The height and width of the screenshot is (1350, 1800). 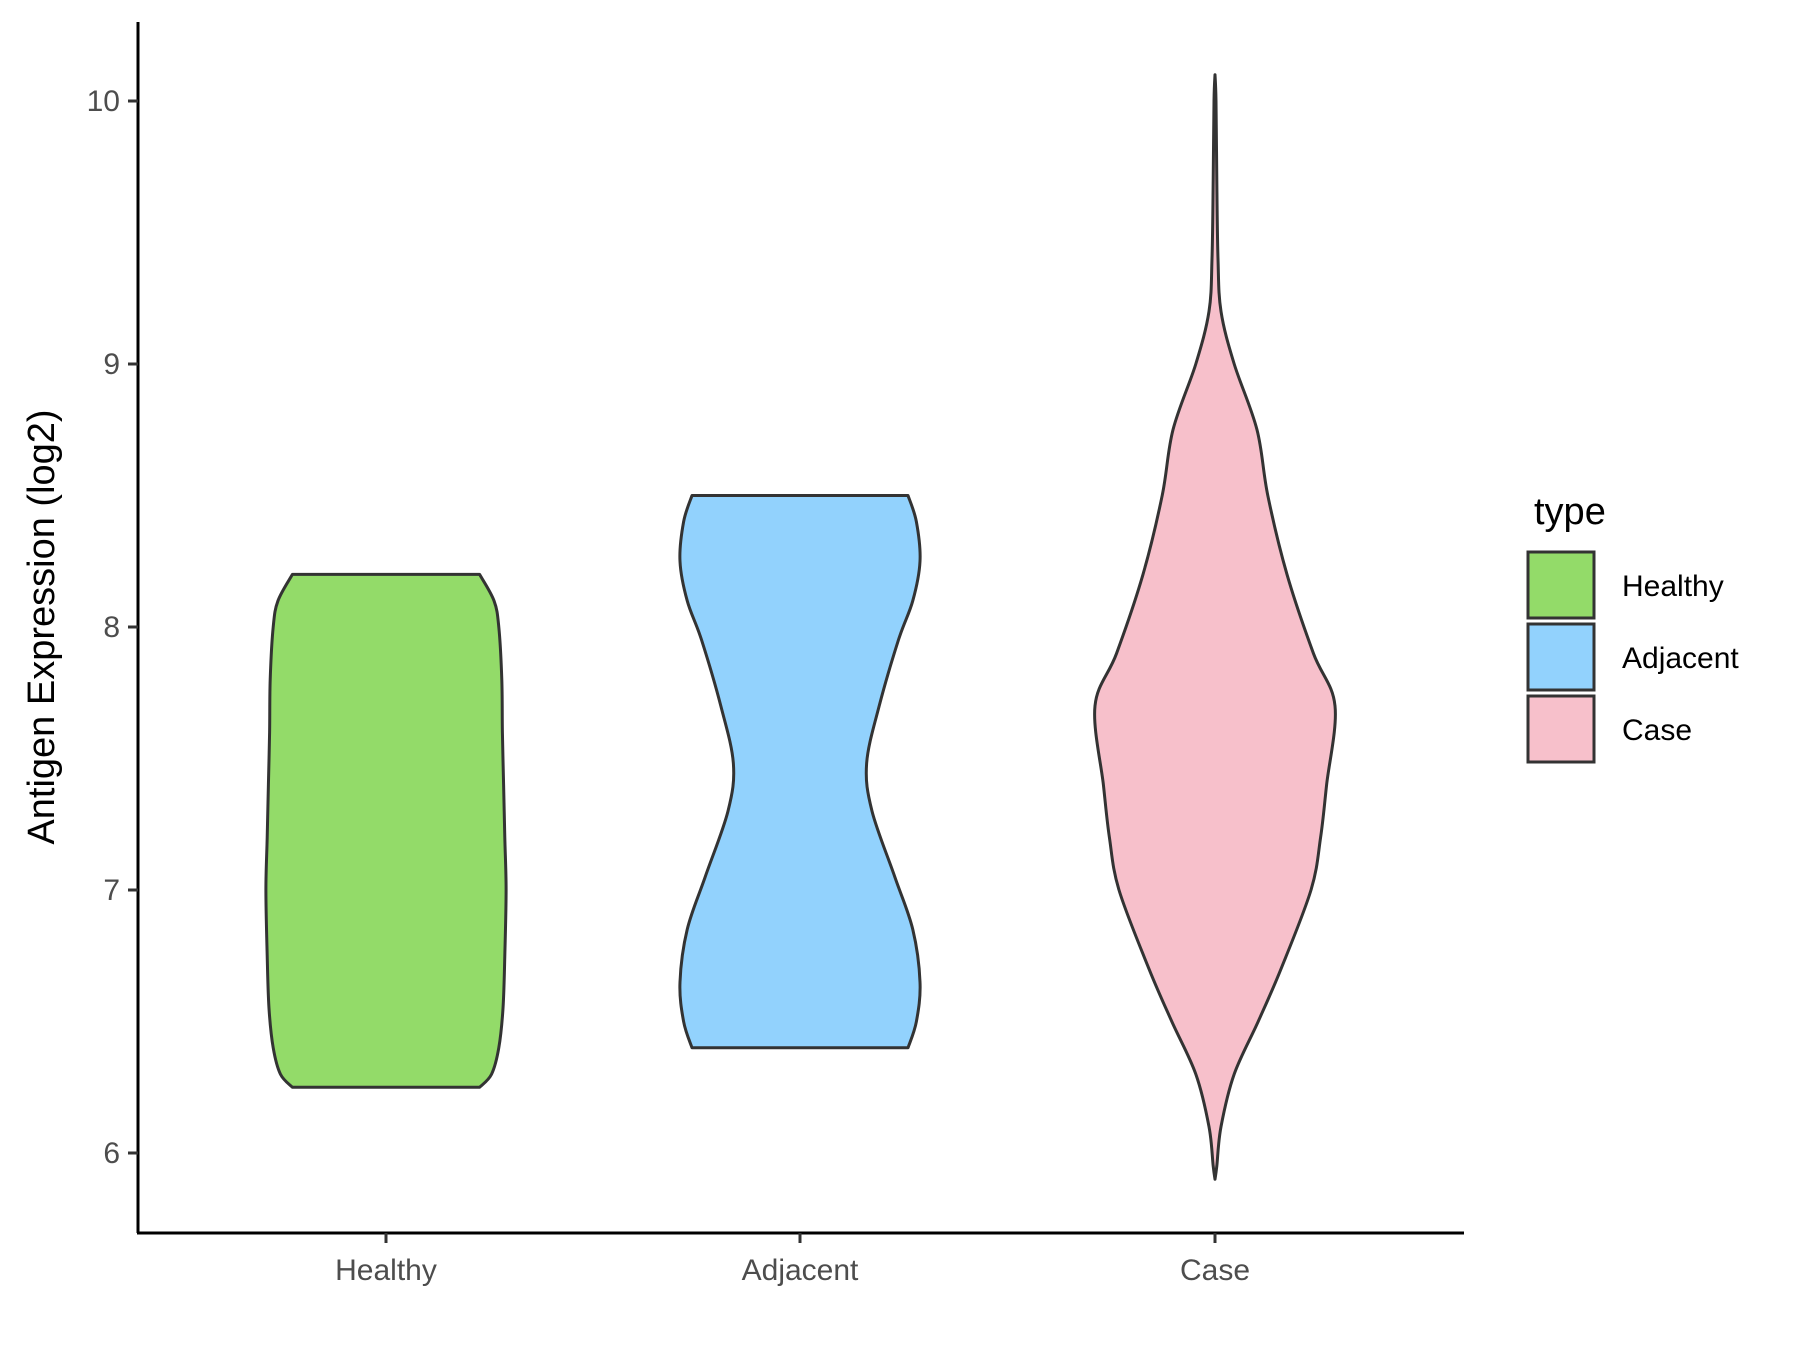 What do you see at coordinates (1570, 512) in the screenshot?
I see `legend-title: type` at bounding box center [1570, 512].